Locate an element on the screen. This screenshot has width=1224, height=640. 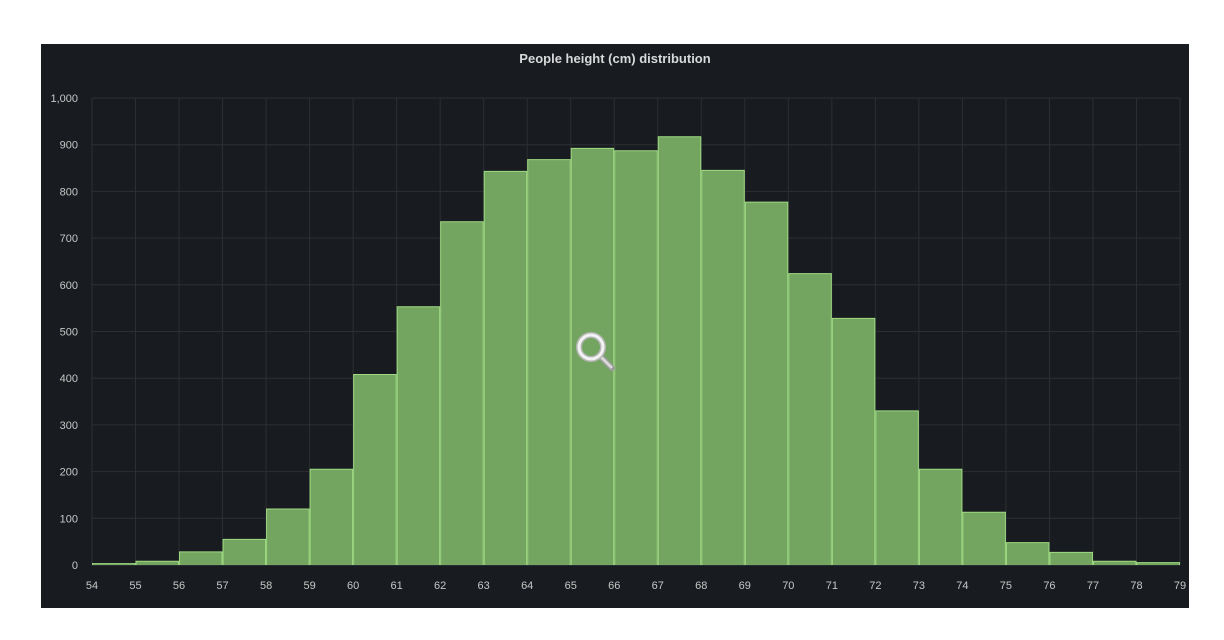
y-tick-label: 600 is located at coordinates (69, 286).